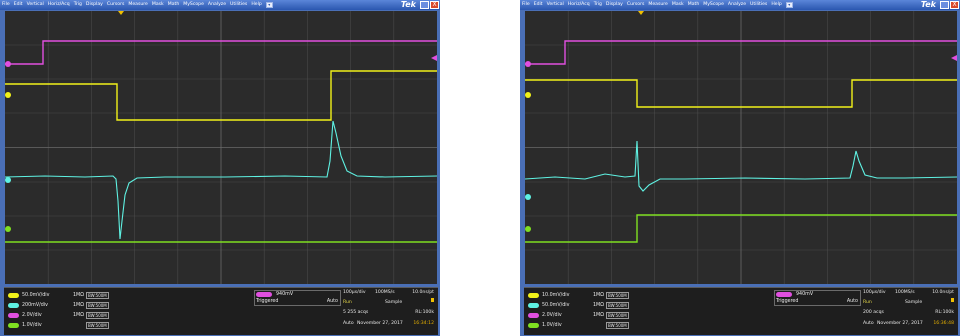 This screenshot has width=960, height=336. I want to click on acq-mode: Sample, so click(914, 302).